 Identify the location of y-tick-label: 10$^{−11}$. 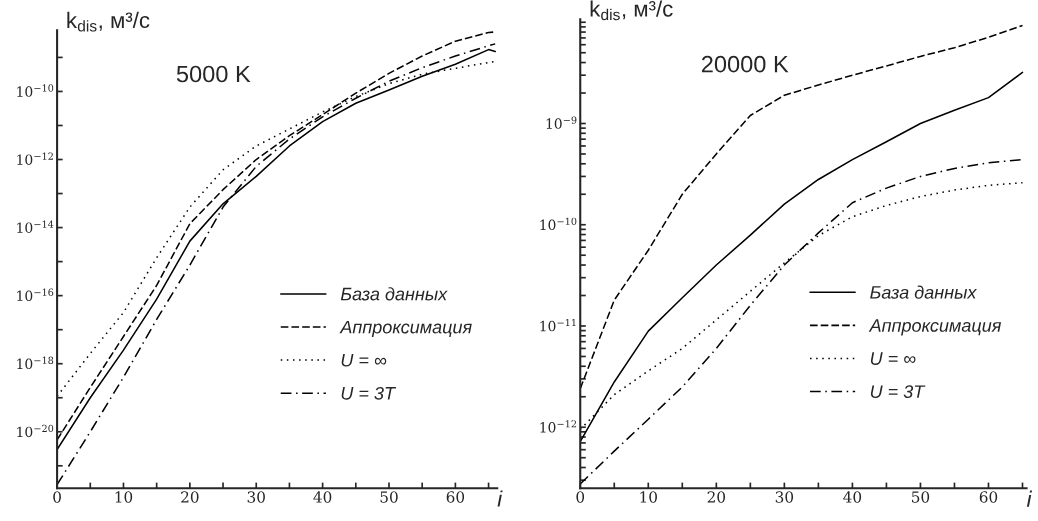
(558, 325).